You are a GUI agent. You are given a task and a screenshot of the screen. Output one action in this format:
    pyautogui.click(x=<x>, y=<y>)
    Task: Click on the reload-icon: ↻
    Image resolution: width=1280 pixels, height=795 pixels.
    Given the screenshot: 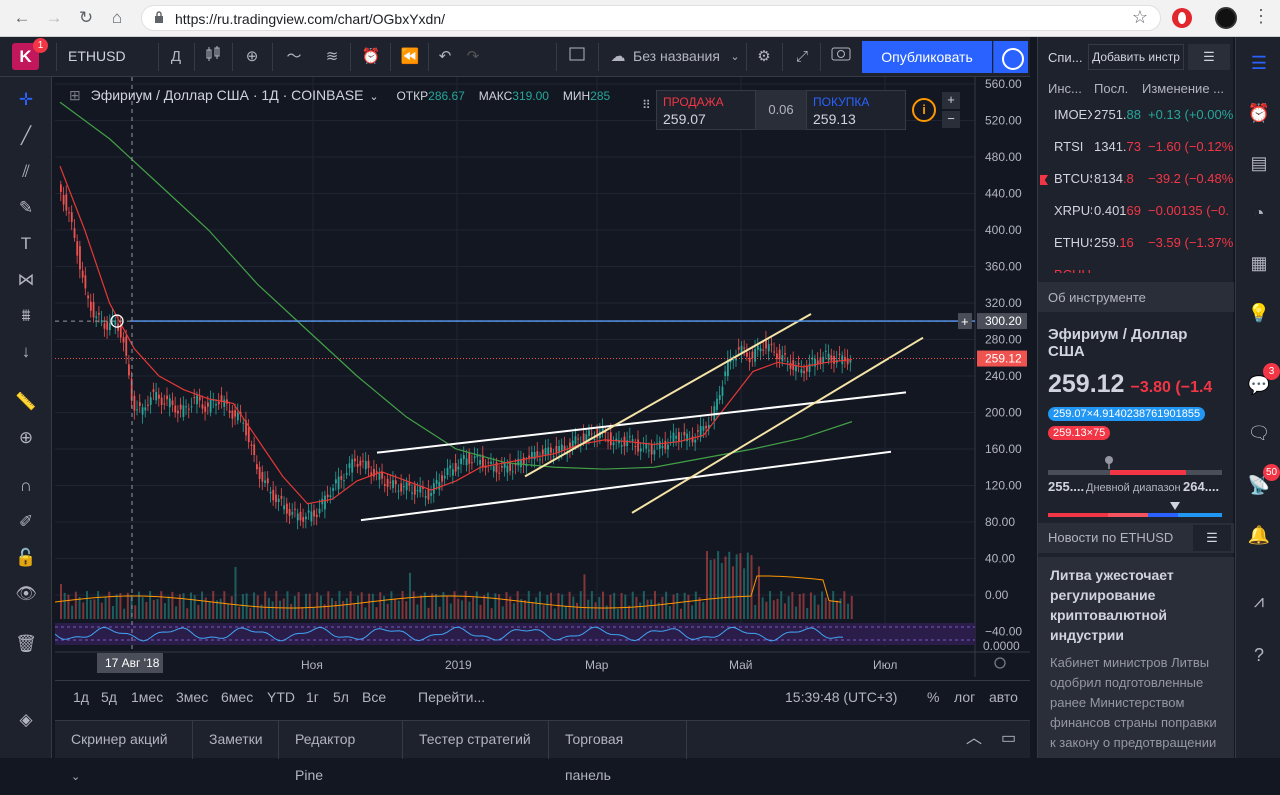 What is the action you would take?
    pyautogui.click(x=86, y=17)
    